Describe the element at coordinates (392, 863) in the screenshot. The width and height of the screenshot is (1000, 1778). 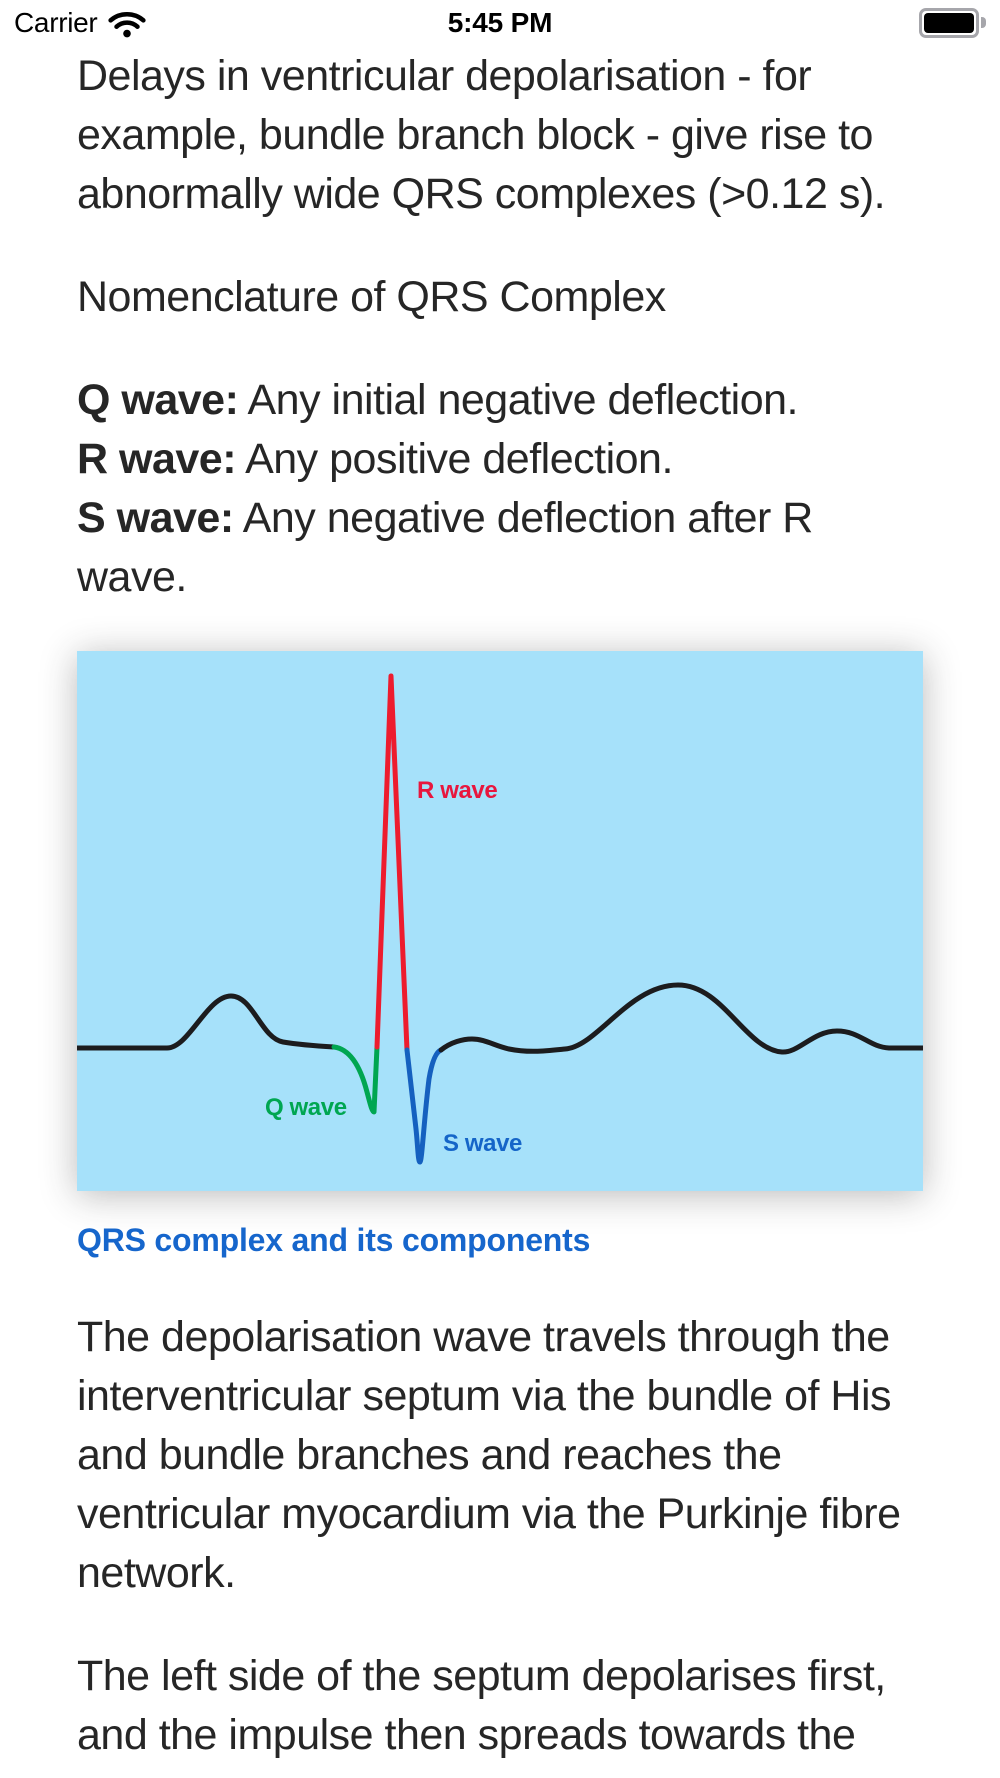
I see `ecg-trace-r-wave` at that location.